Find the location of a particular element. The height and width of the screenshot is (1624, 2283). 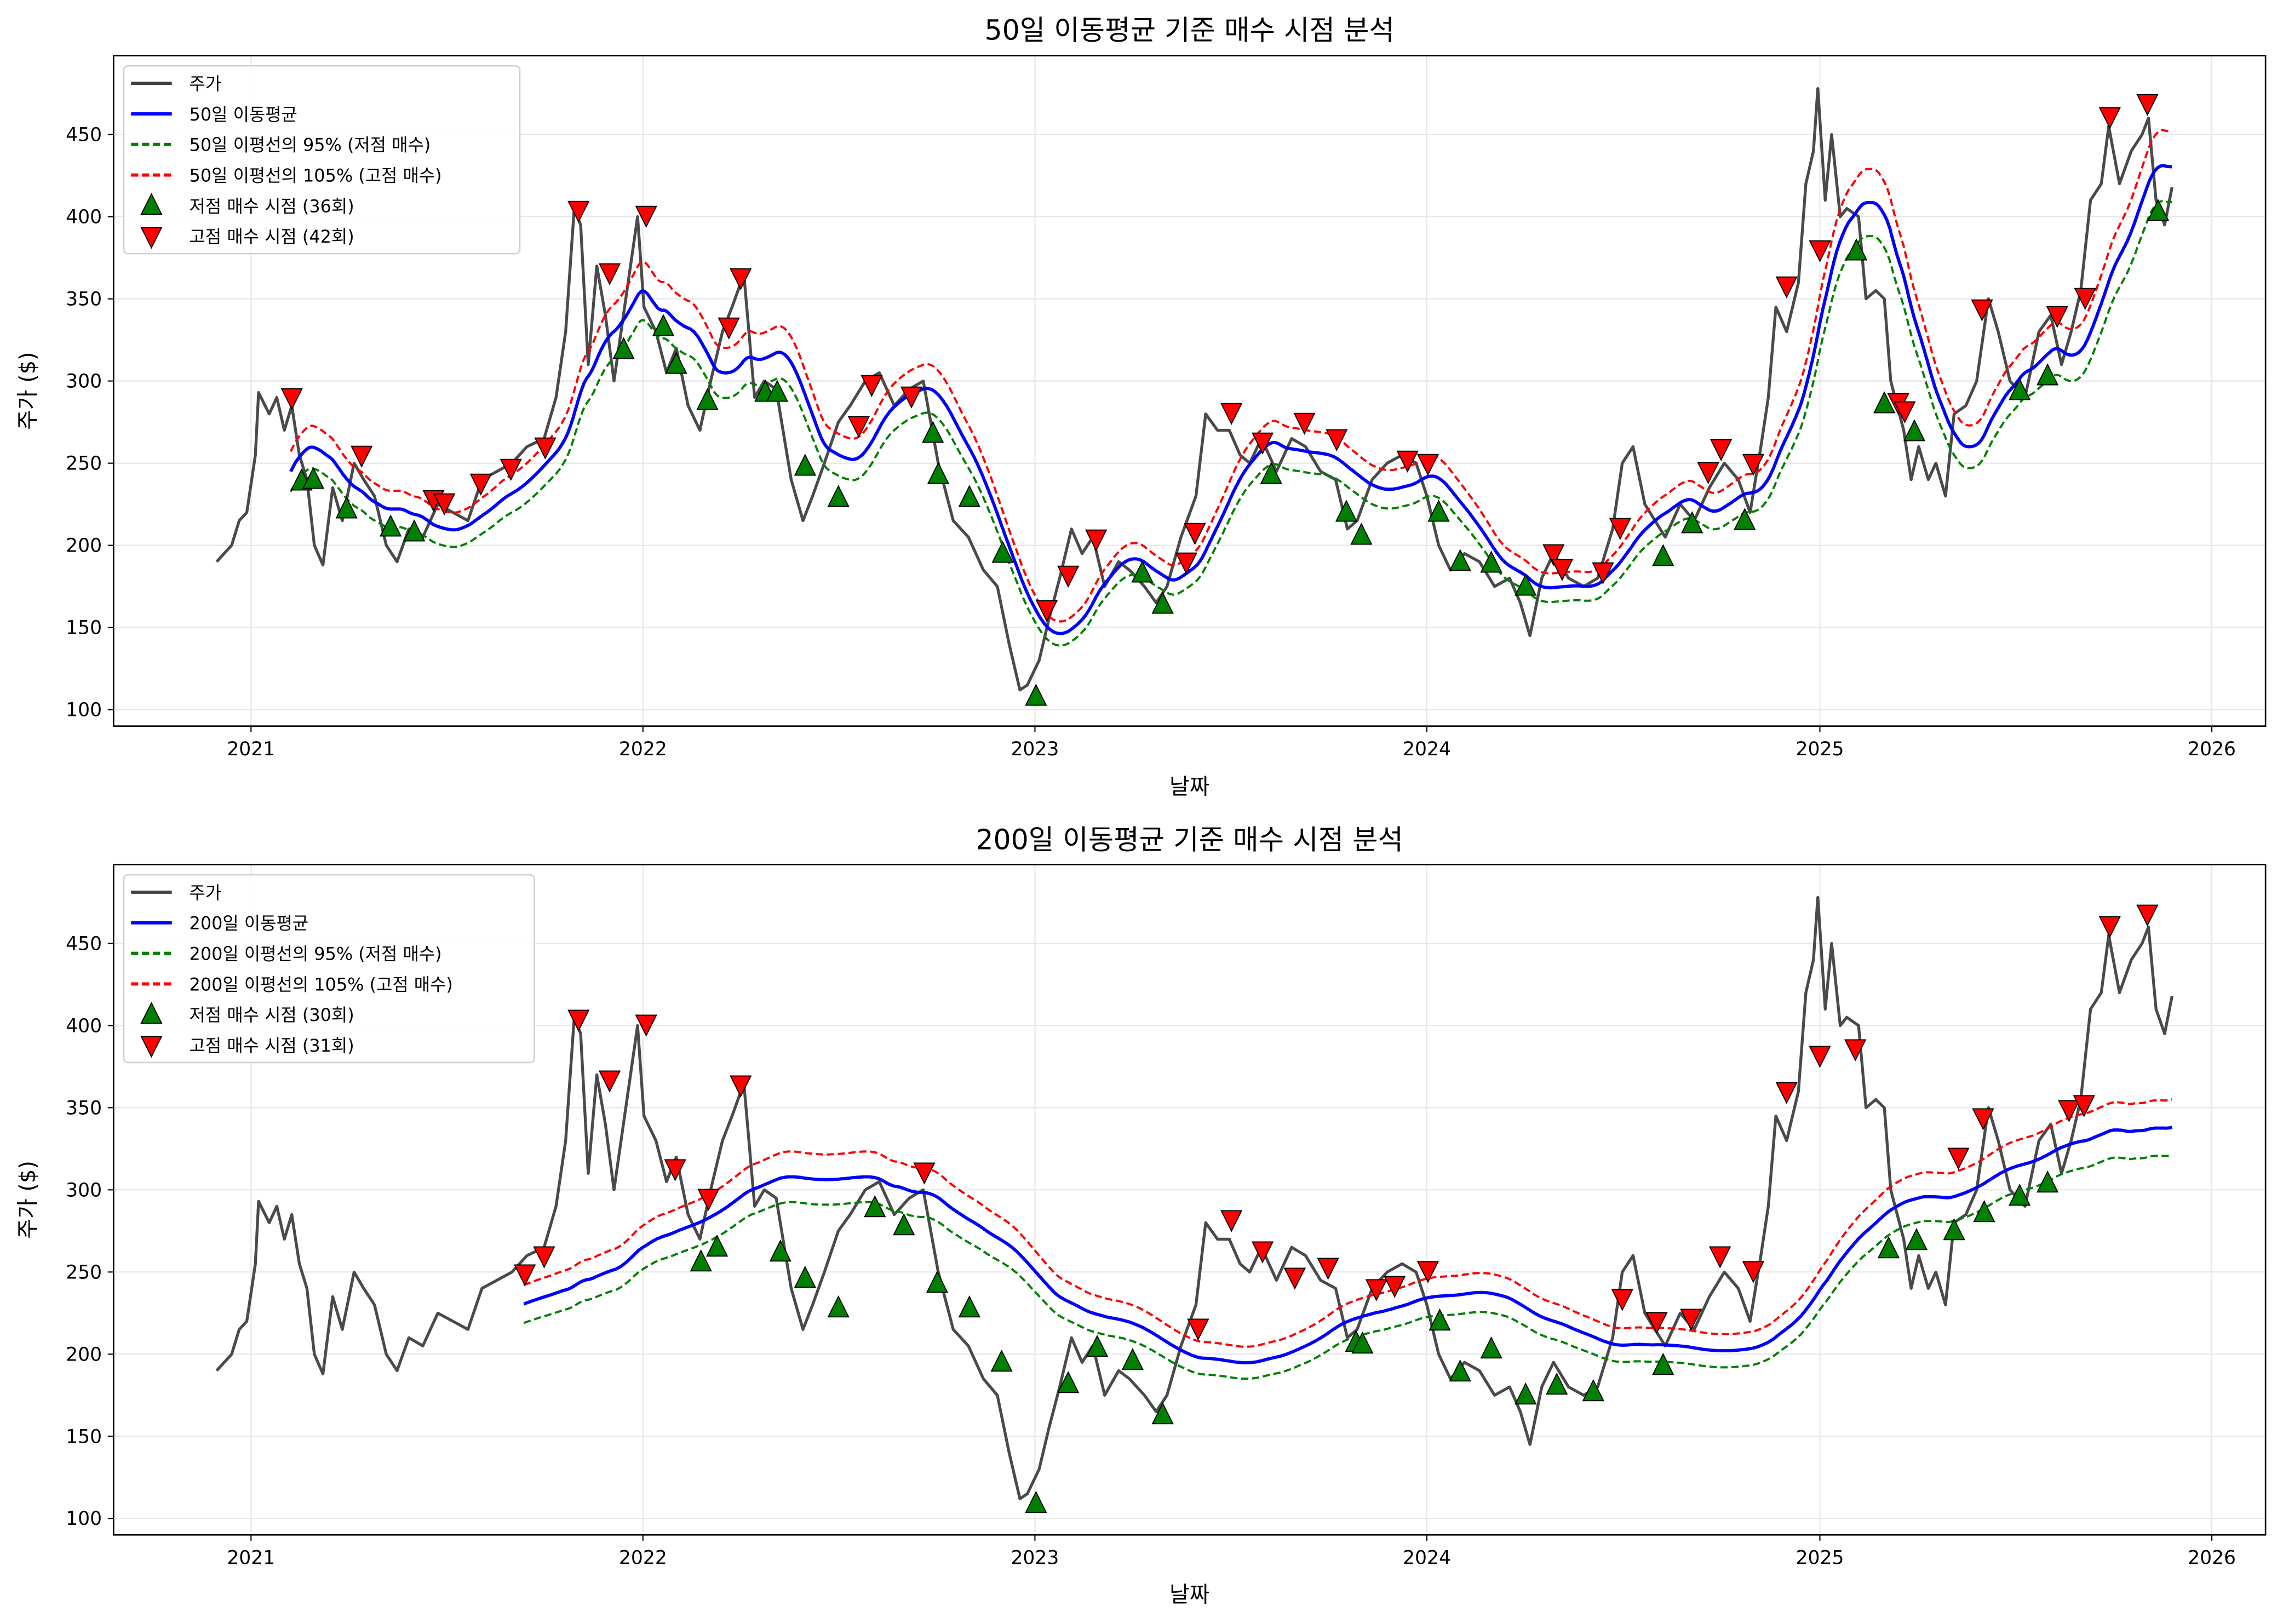

x-tick-label: 2025 is located at coordinates (1820, 1558).